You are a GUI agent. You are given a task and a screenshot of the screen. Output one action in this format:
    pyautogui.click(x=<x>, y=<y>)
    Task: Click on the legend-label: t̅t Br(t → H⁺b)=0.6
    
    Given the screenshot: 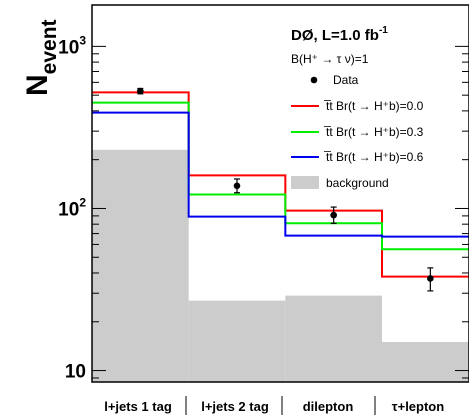 What is the action you would take?
    pyautogui.click(x=374, y=157)
    